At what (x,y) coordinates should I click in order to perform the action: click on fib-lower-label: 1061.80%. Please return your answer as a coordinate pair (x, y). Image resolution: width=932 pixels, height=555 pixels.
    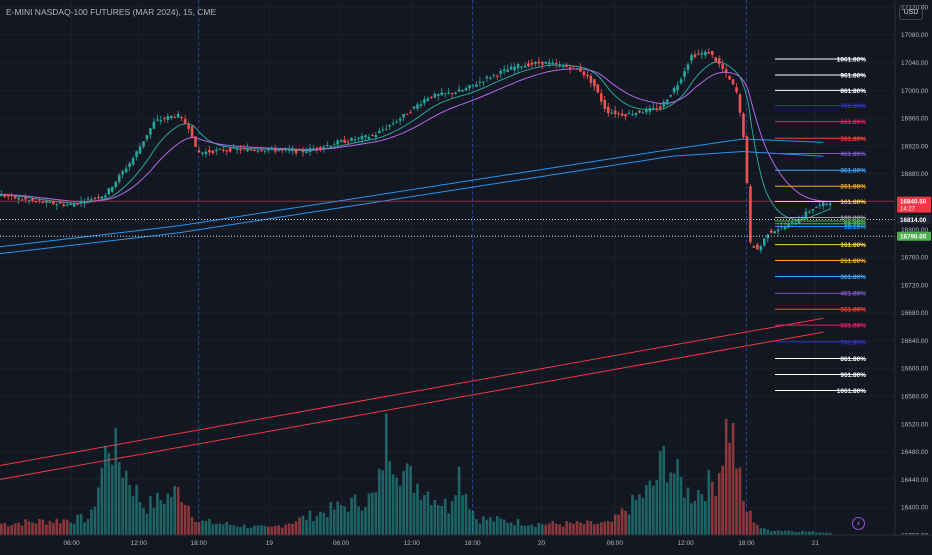
    Looking at the image, I should click on (851, 391).